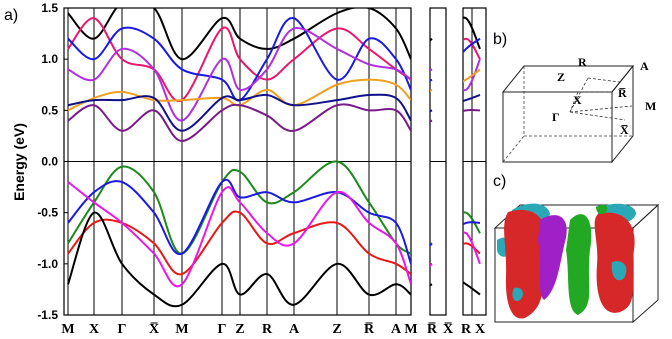 The height and width of the screenshot is (339, 672). Describe the element at coordinates (624, 130) in the screenshot. I see `bz-label-xbar: X̅` at that location.